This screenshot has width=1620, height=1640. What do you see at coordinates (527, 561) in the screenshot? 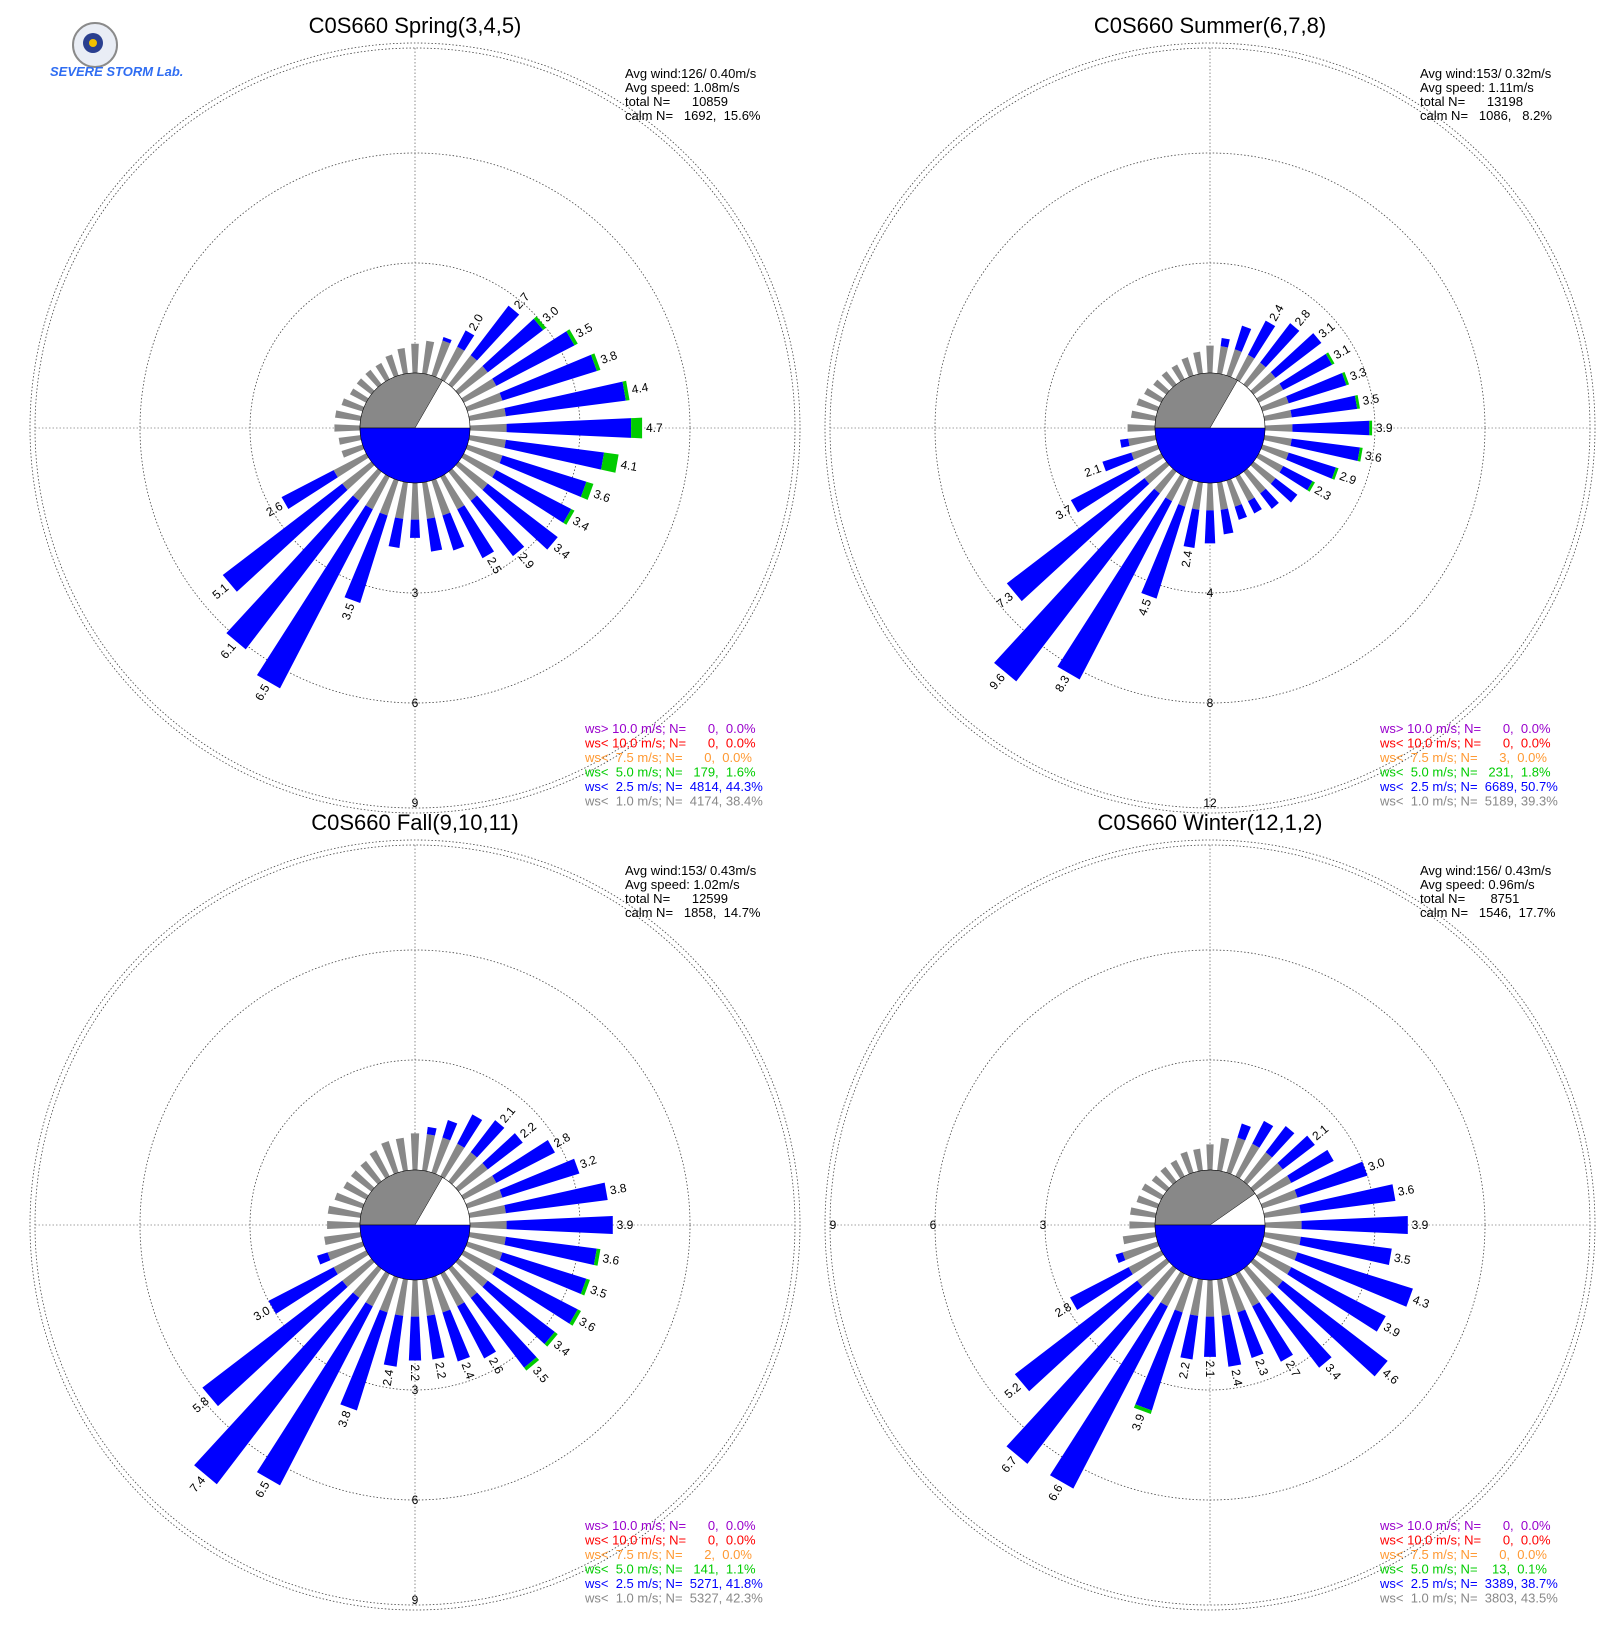
I see `bar-value-label: 2.9` at bounding box center [527, 561].